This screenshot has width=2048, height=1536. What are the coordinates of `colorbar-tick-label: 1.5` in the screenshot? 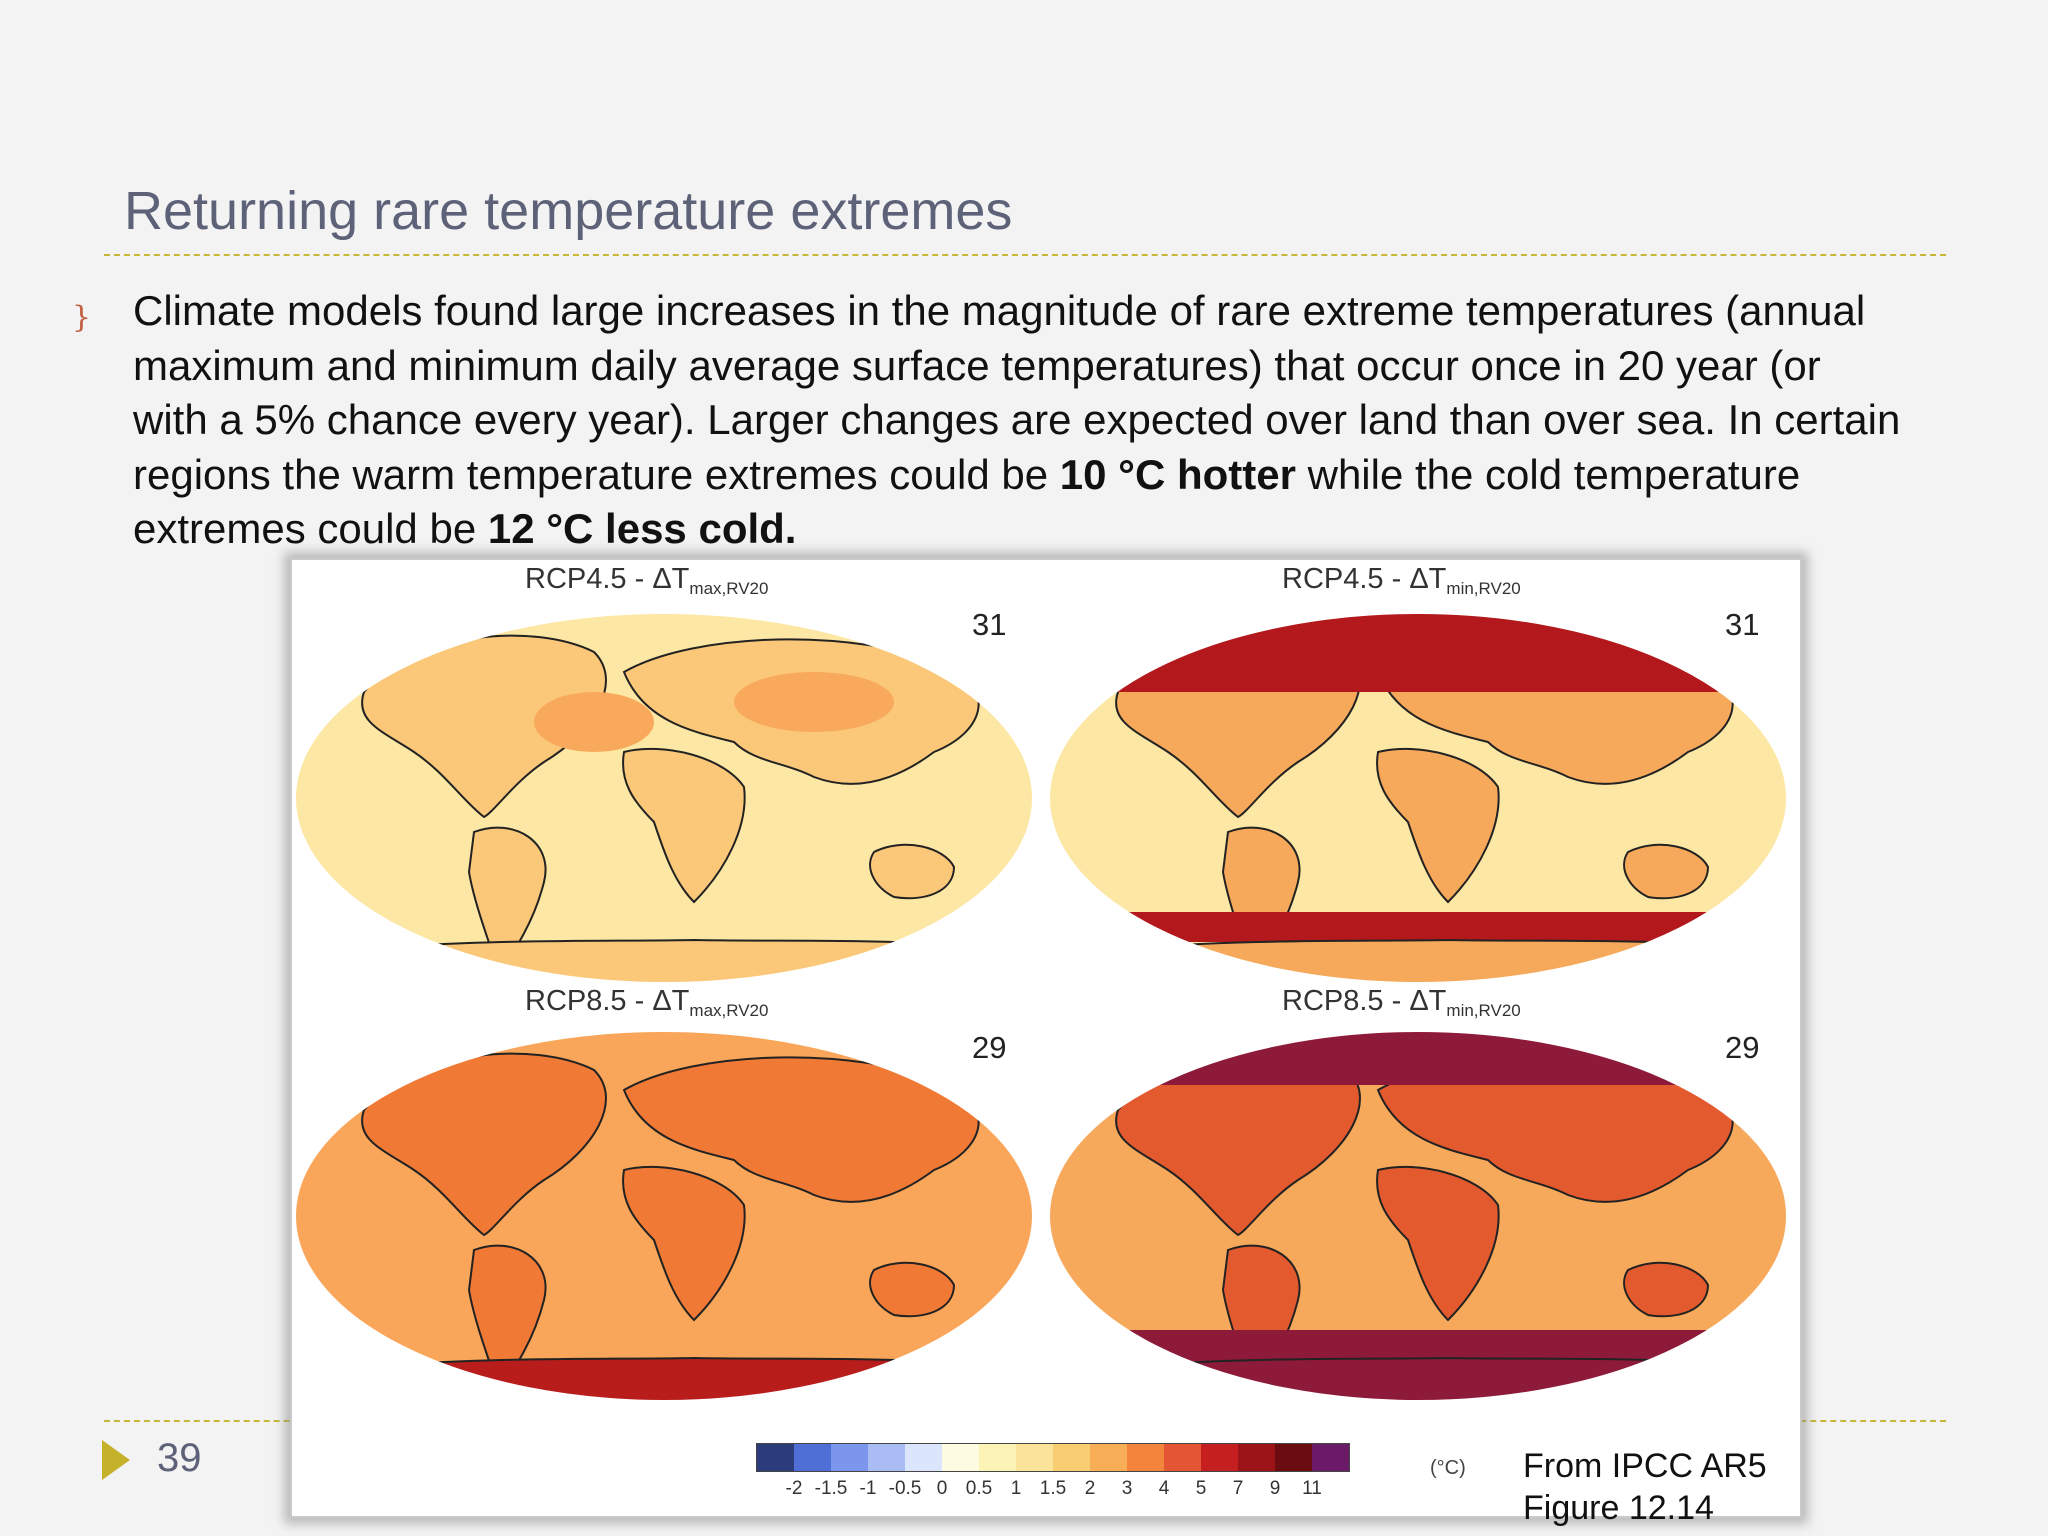 It's located at (1053, 1488).